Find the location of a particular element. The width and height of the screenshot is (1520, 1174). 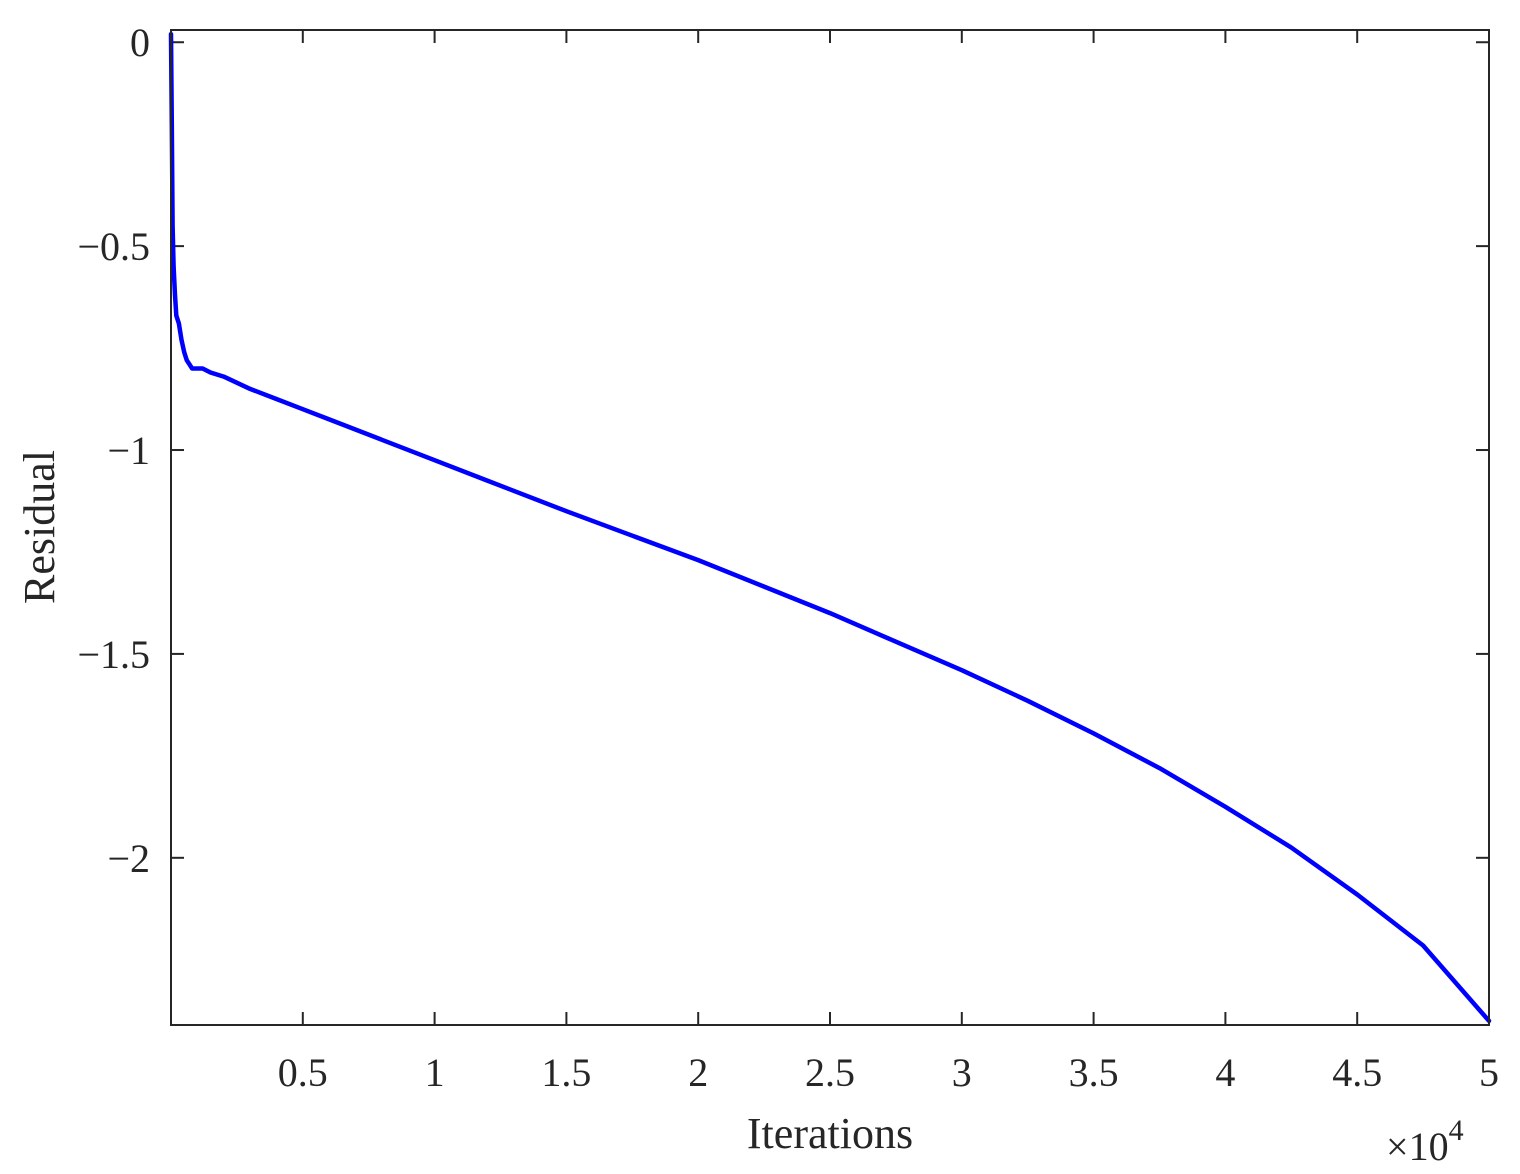

x-tick-label: 4.5 is located at coordinates (1357, 1072).